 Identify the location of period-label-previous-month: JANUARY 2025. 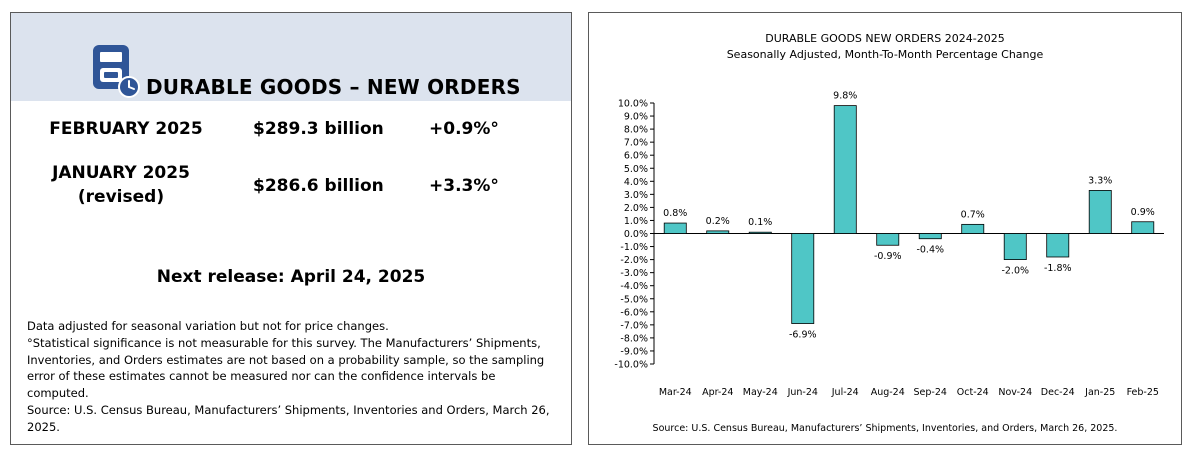
(121, 173).